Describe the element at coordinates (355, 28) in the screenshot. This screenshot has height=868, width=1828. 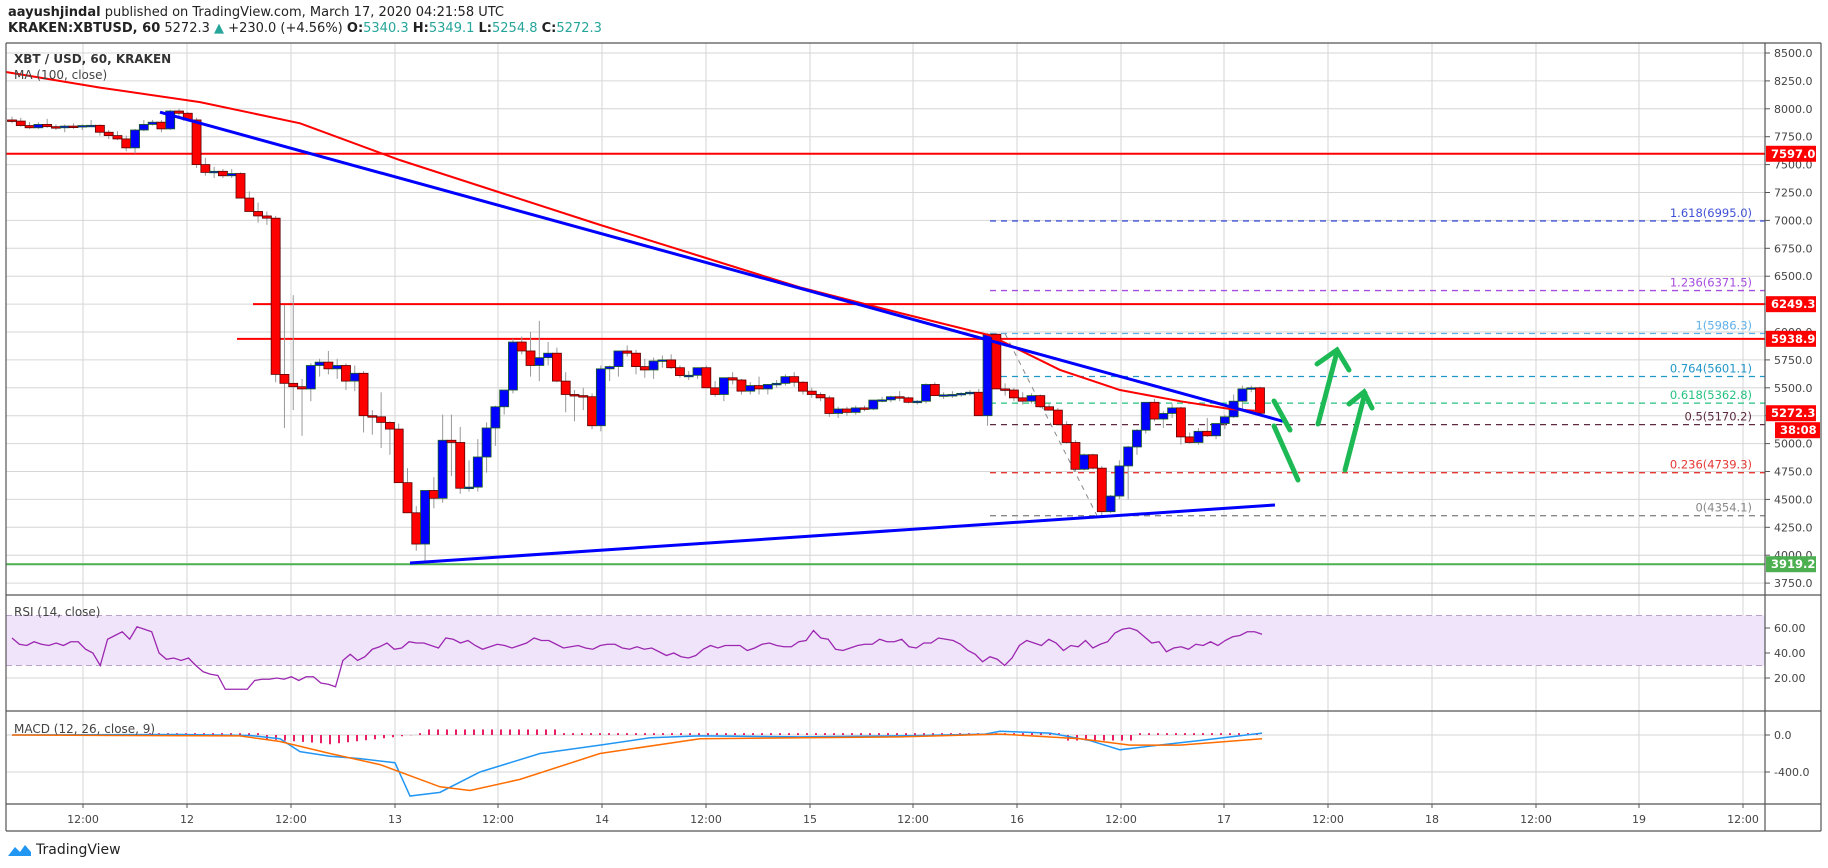
I see `open-label: O:` at that location.